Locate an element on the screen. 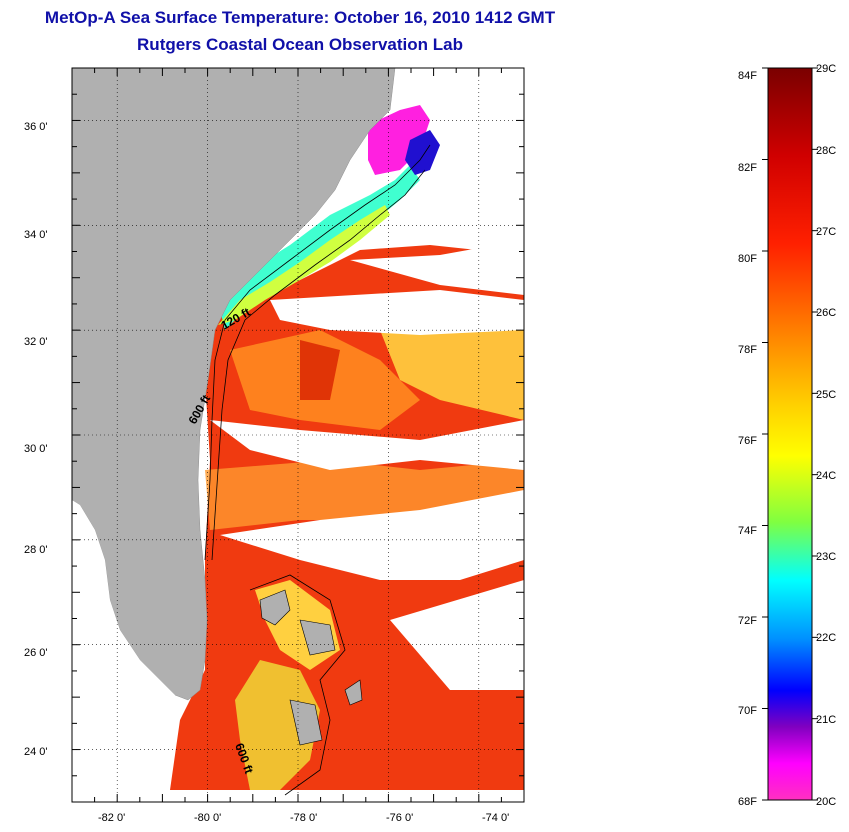 This screenshot has height=832, width=849. florida-gulf-water is located at coordinates (123, 610).